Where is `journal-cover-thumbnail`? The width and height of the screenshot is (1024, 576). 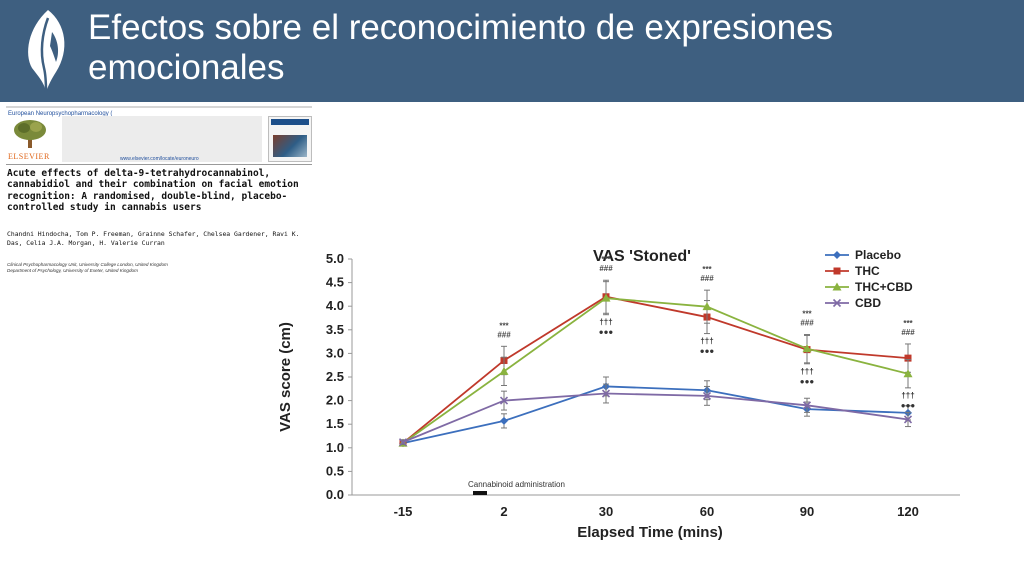
journal-cover-thumbnail is located at coordinates (290, 139).